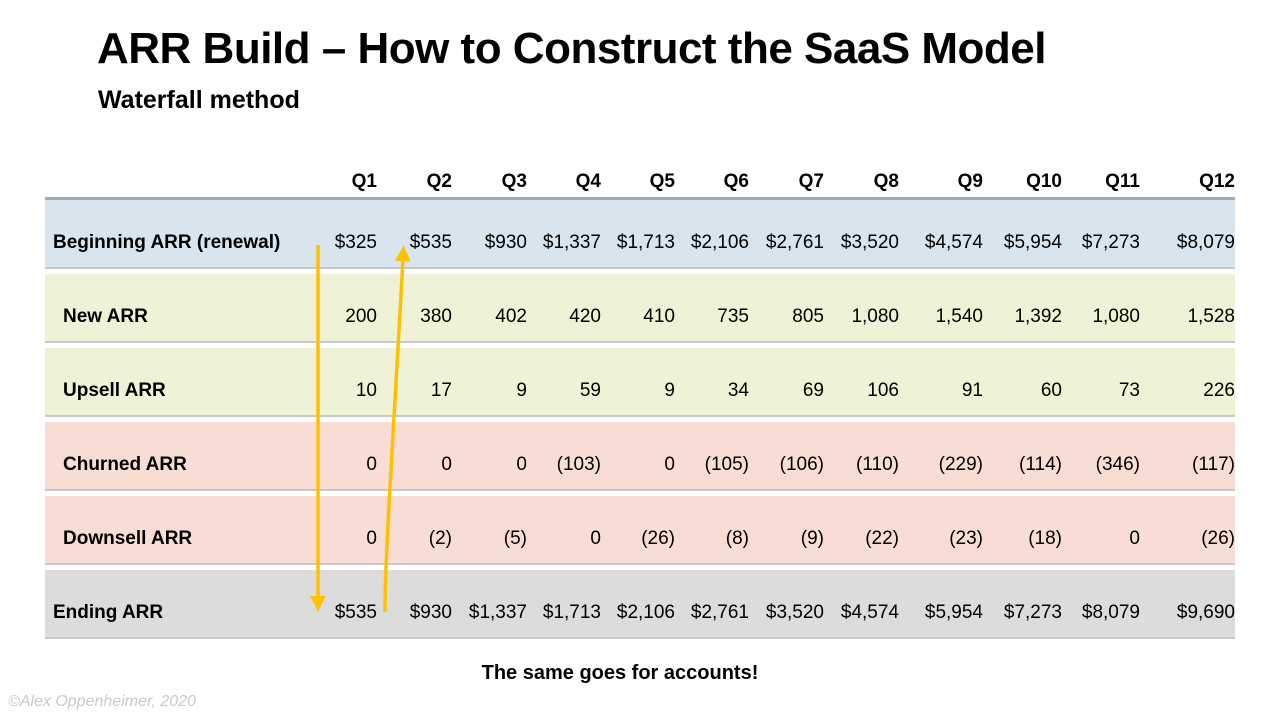 The width and height of the screenshot is (1280, 720). Describe the element at coordinates (620, 673) in the screenshot. I see `footnote: The same goes for accounts!` at that location.